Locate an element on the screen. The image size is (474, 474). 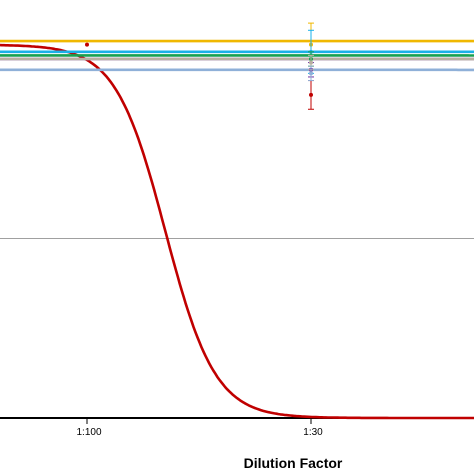
x-axis-title: Dilution Factor is located at coordinates (293, 463).